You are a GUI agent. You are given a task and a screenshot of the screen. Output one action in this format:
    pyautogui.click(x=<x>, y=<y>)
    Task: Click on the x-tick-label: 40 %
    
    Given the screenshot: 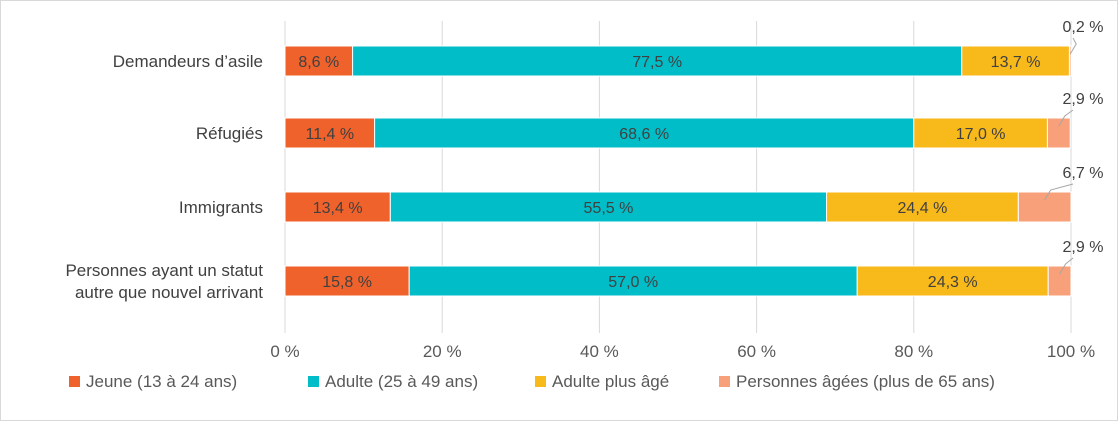 What is the action you would take?
    pyautogui.click(x=599, y=351)
    